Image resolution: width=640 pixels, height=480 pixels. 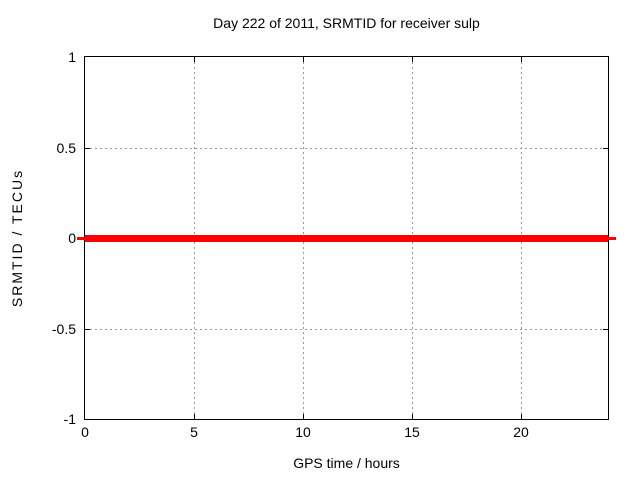 What do you see at coordinates (66, 148) in the screenshot?
I see `y-tick-label: 0.5` at bounding box center [66, 148].